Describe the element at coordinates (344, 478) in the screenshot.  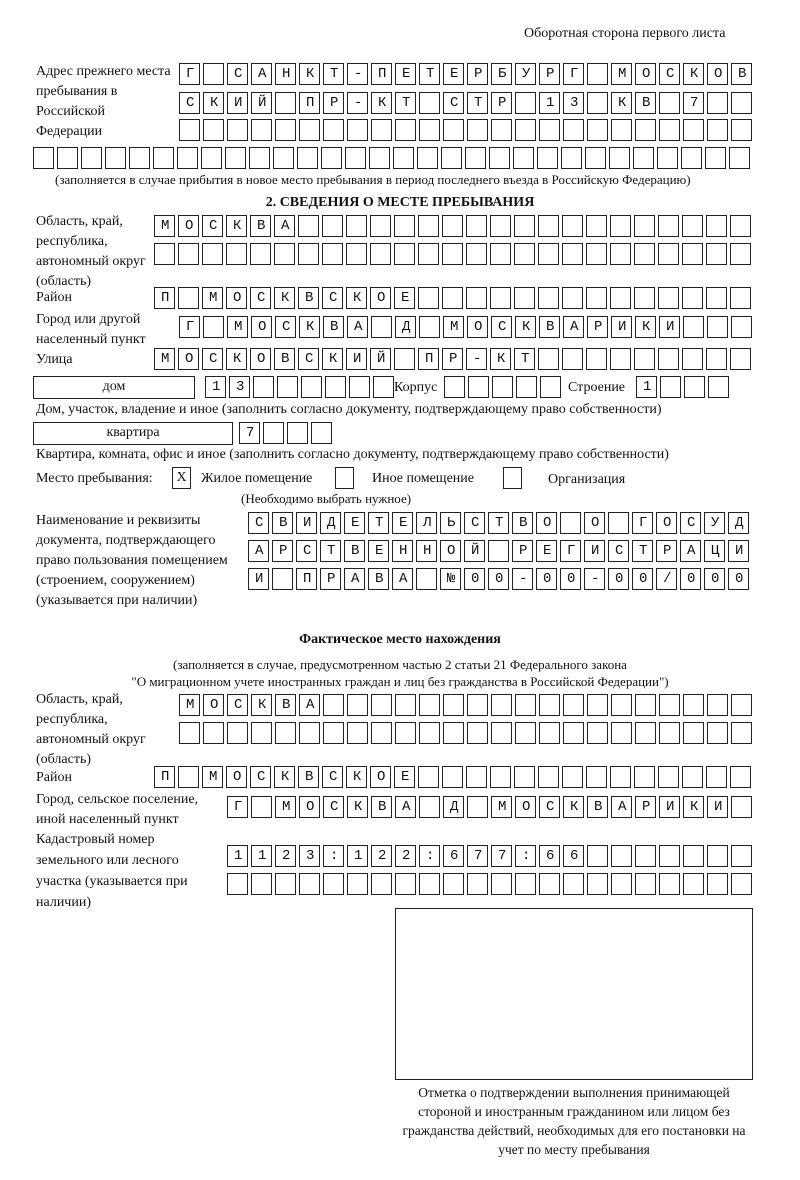
I see `checkbox-other-premises` at that location.